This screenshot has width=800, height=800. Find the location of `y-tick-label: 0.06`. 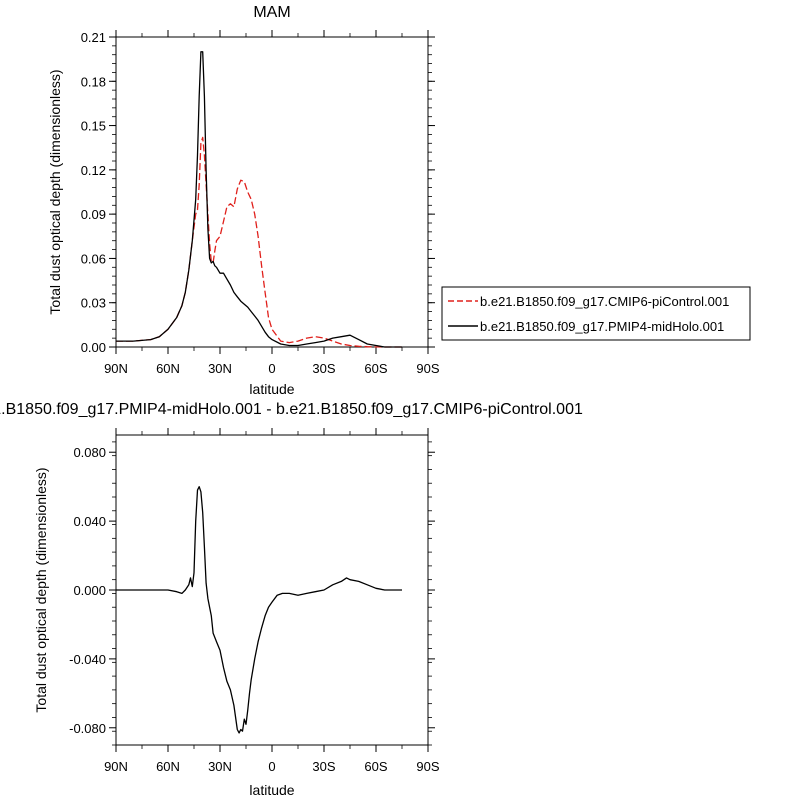

y-tick-label: 0.06 is located at coordinates (93, 258).